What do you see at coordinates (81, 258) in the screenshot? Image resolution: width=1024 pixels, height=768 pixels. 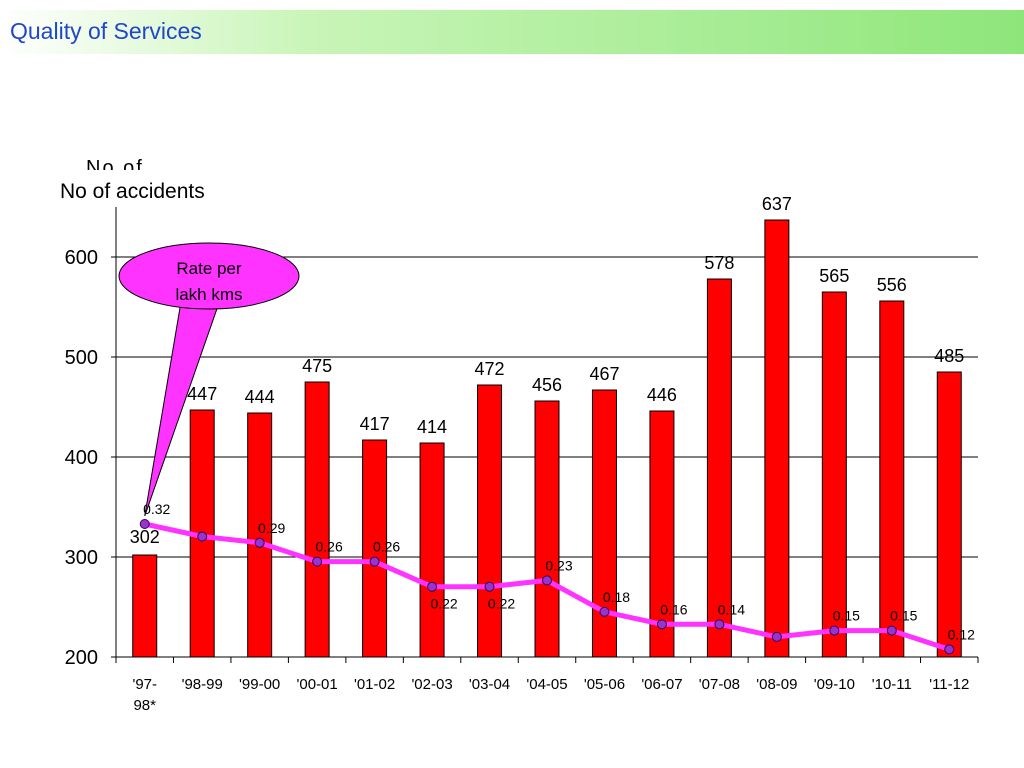 I see `y-tick-label: 600` at bounding box center [81, 258].